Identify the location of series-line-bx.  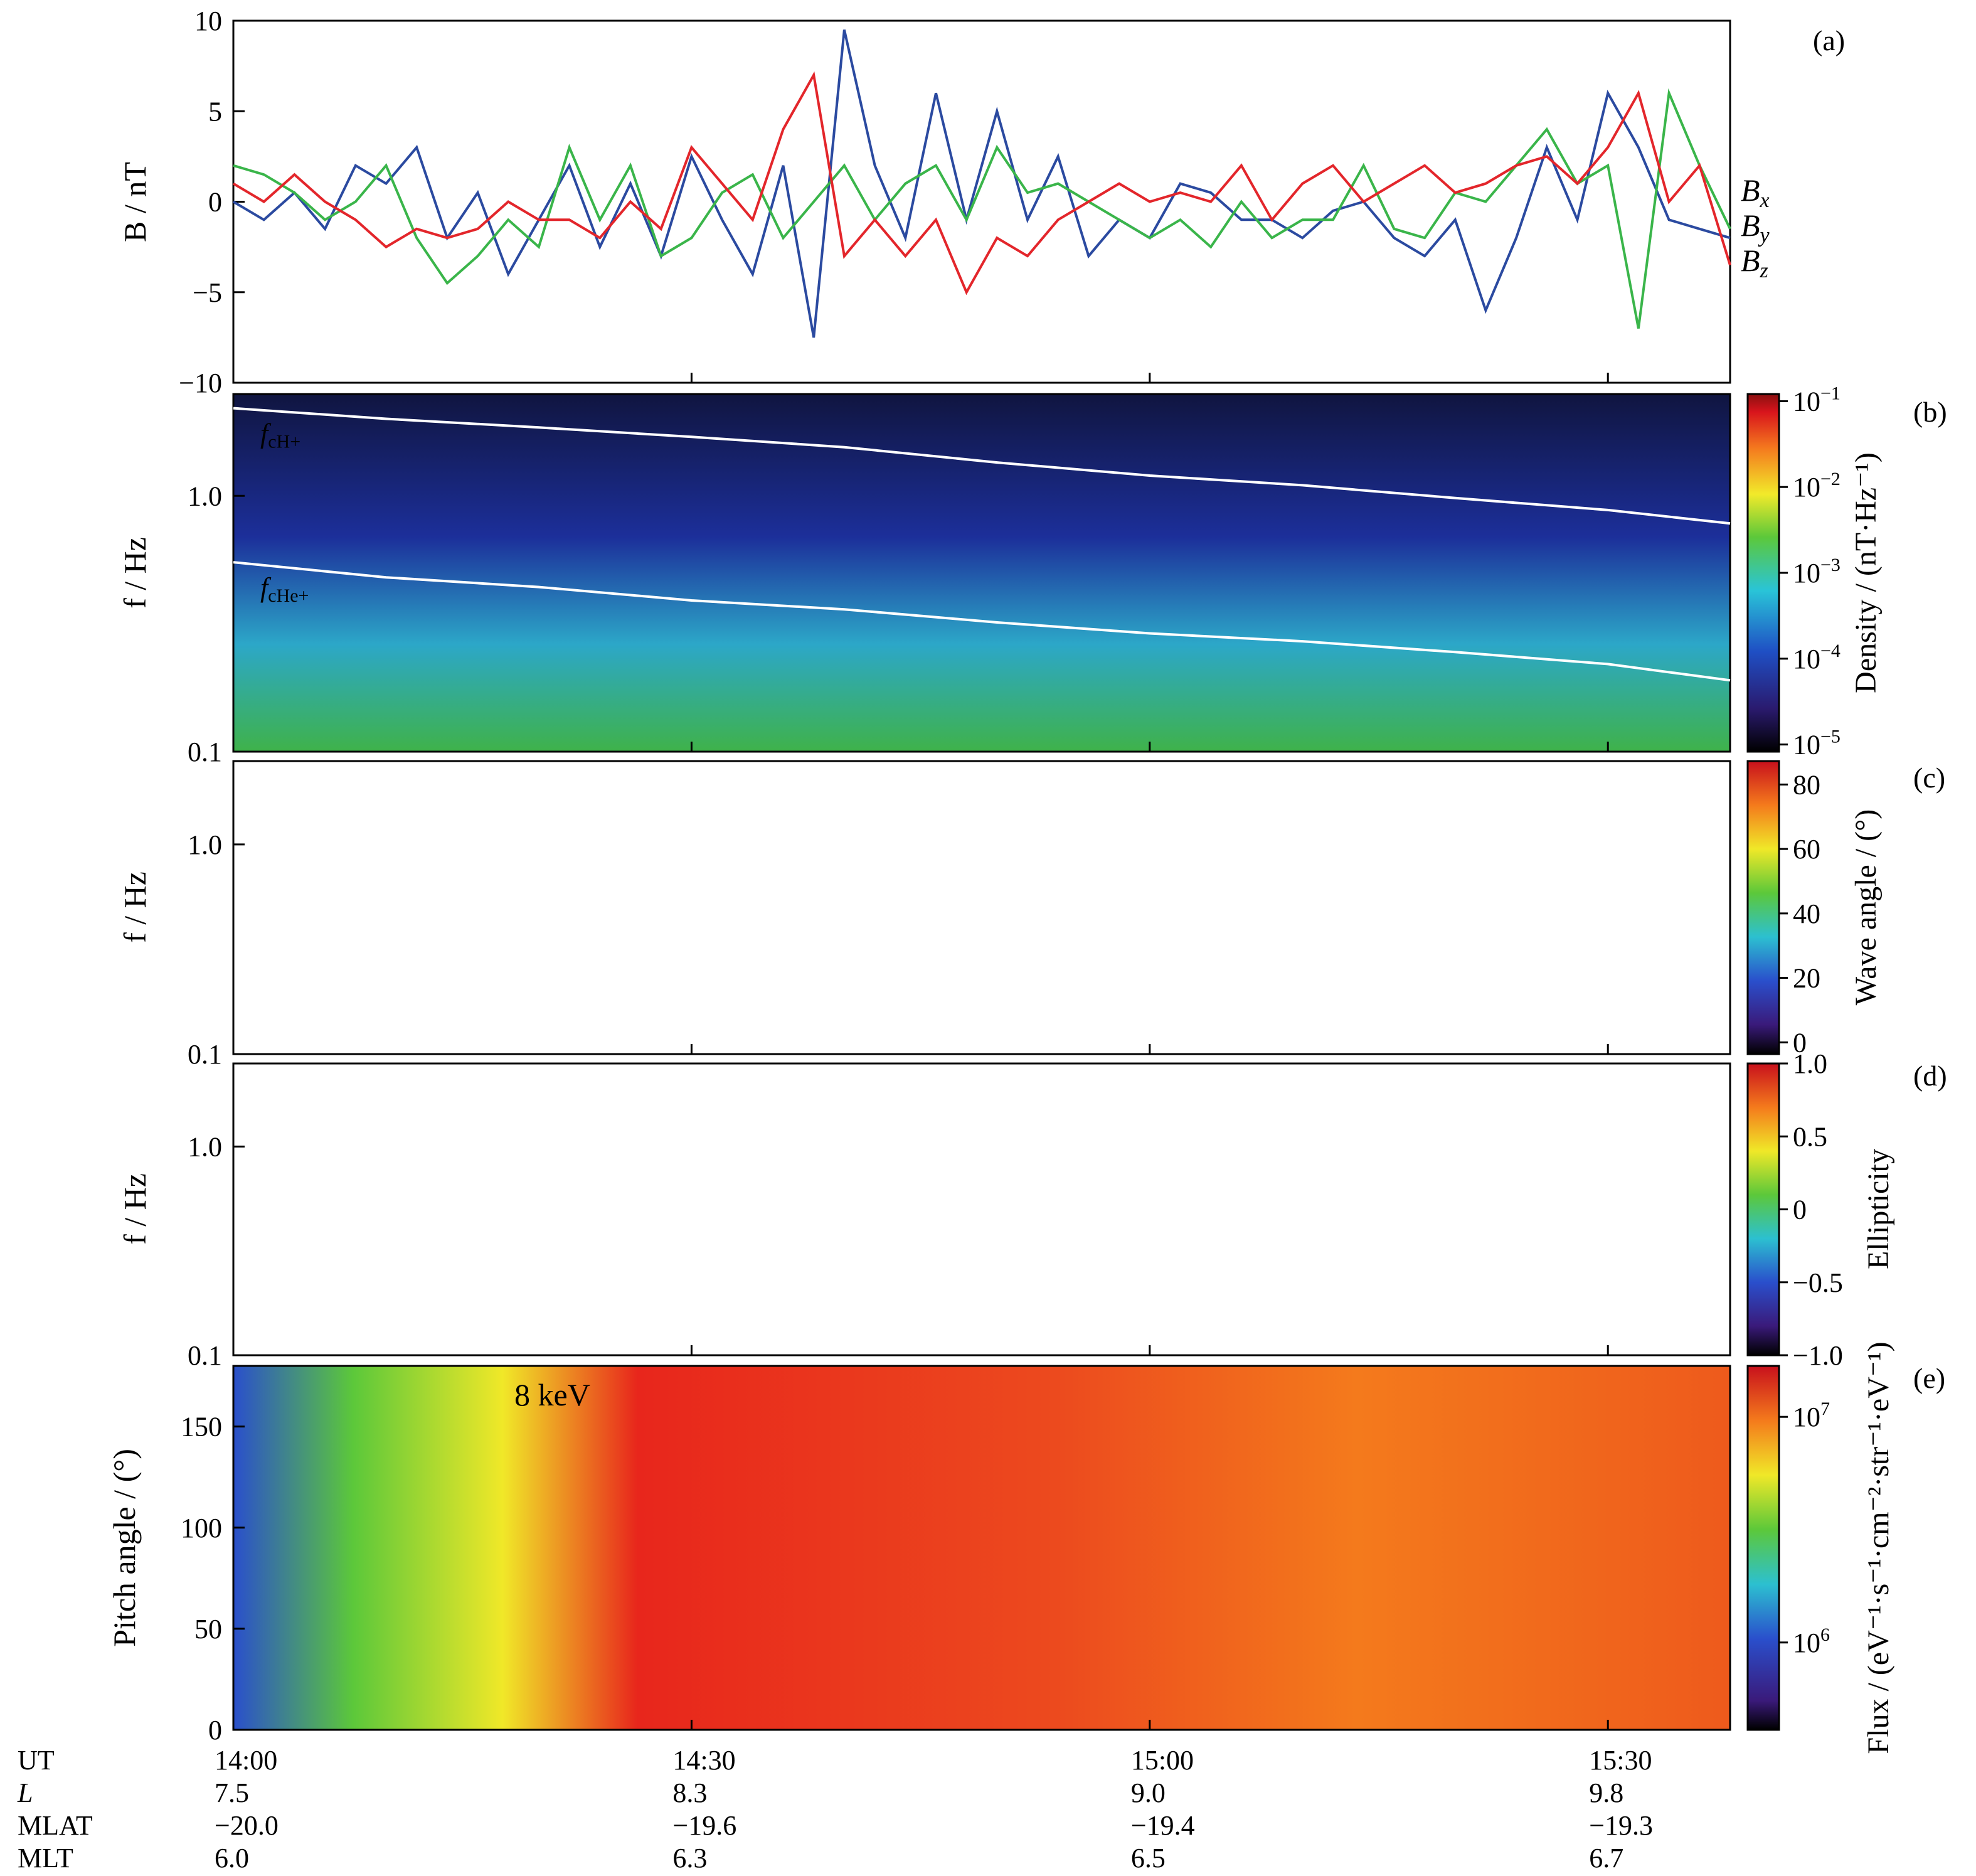
(981, 183).